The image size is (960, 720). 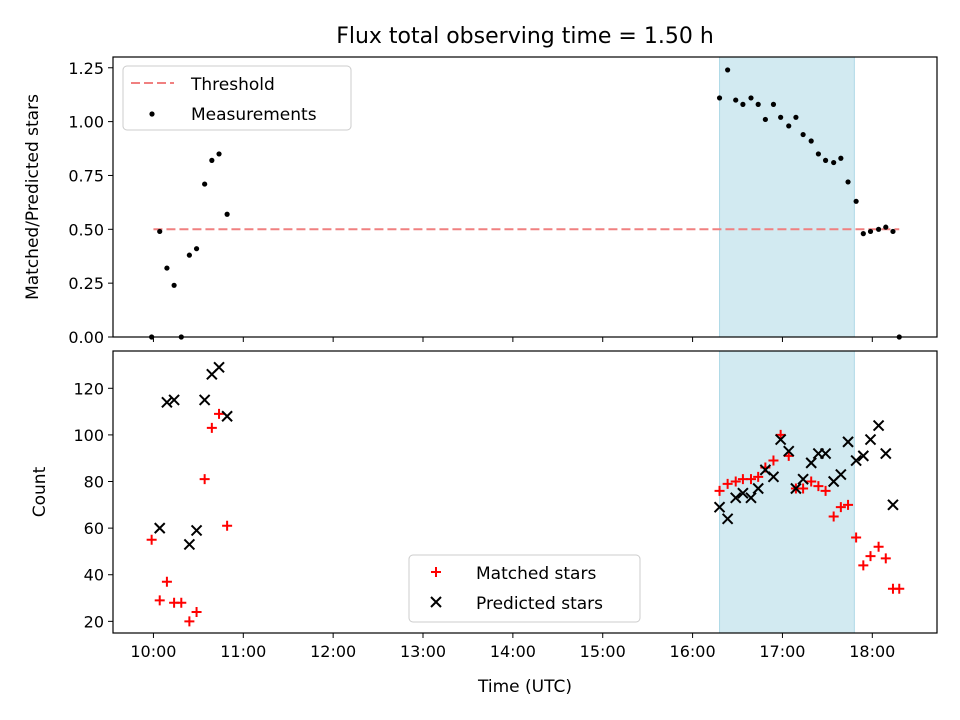 I want to click on legend-predicted-label: Predicted stars, so click(x=539, y=604).